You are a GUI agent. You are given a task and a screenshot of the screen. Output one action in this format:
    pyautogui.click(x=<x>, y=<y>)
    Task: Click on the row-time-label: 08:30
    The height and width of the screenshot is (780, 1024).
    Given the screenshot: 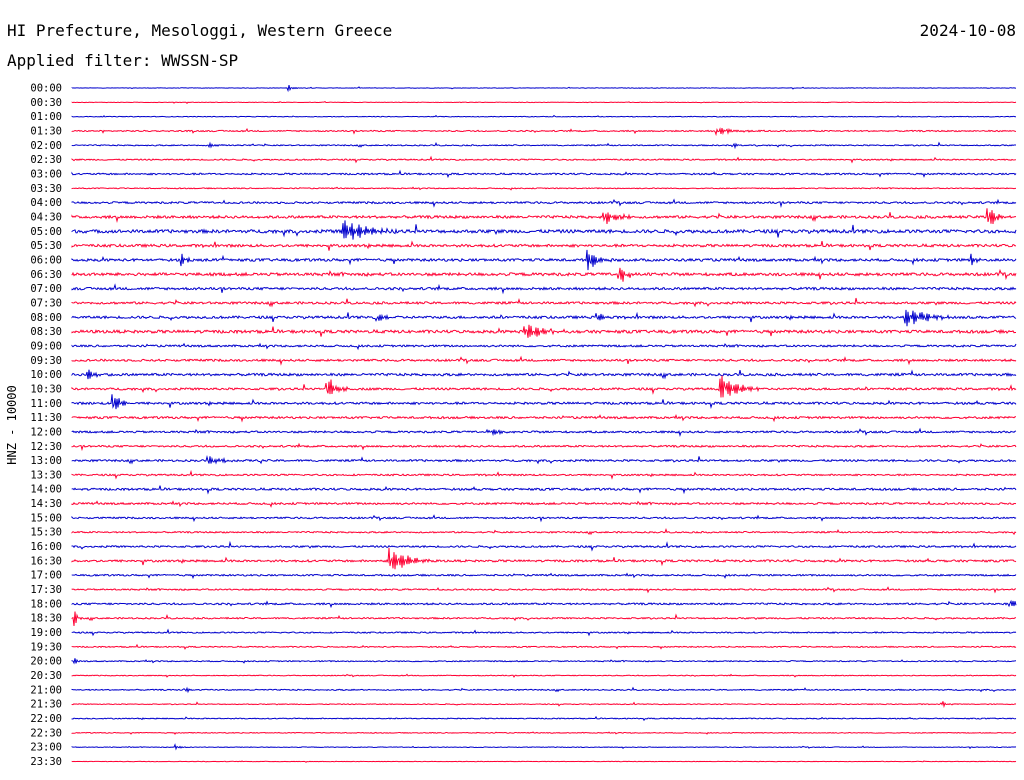 What is the action you would take?
    pyautogui.click(x=46, y=332)
    